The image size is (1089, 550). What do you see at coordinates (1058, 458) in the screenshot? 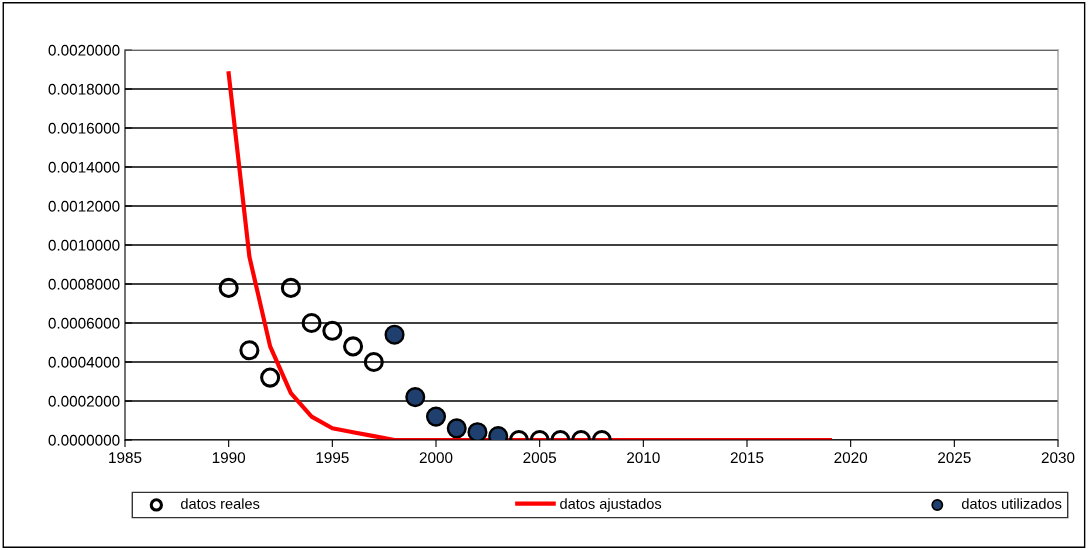
I see `x-tick-label: 2030` at bounding box center [1058, 458].